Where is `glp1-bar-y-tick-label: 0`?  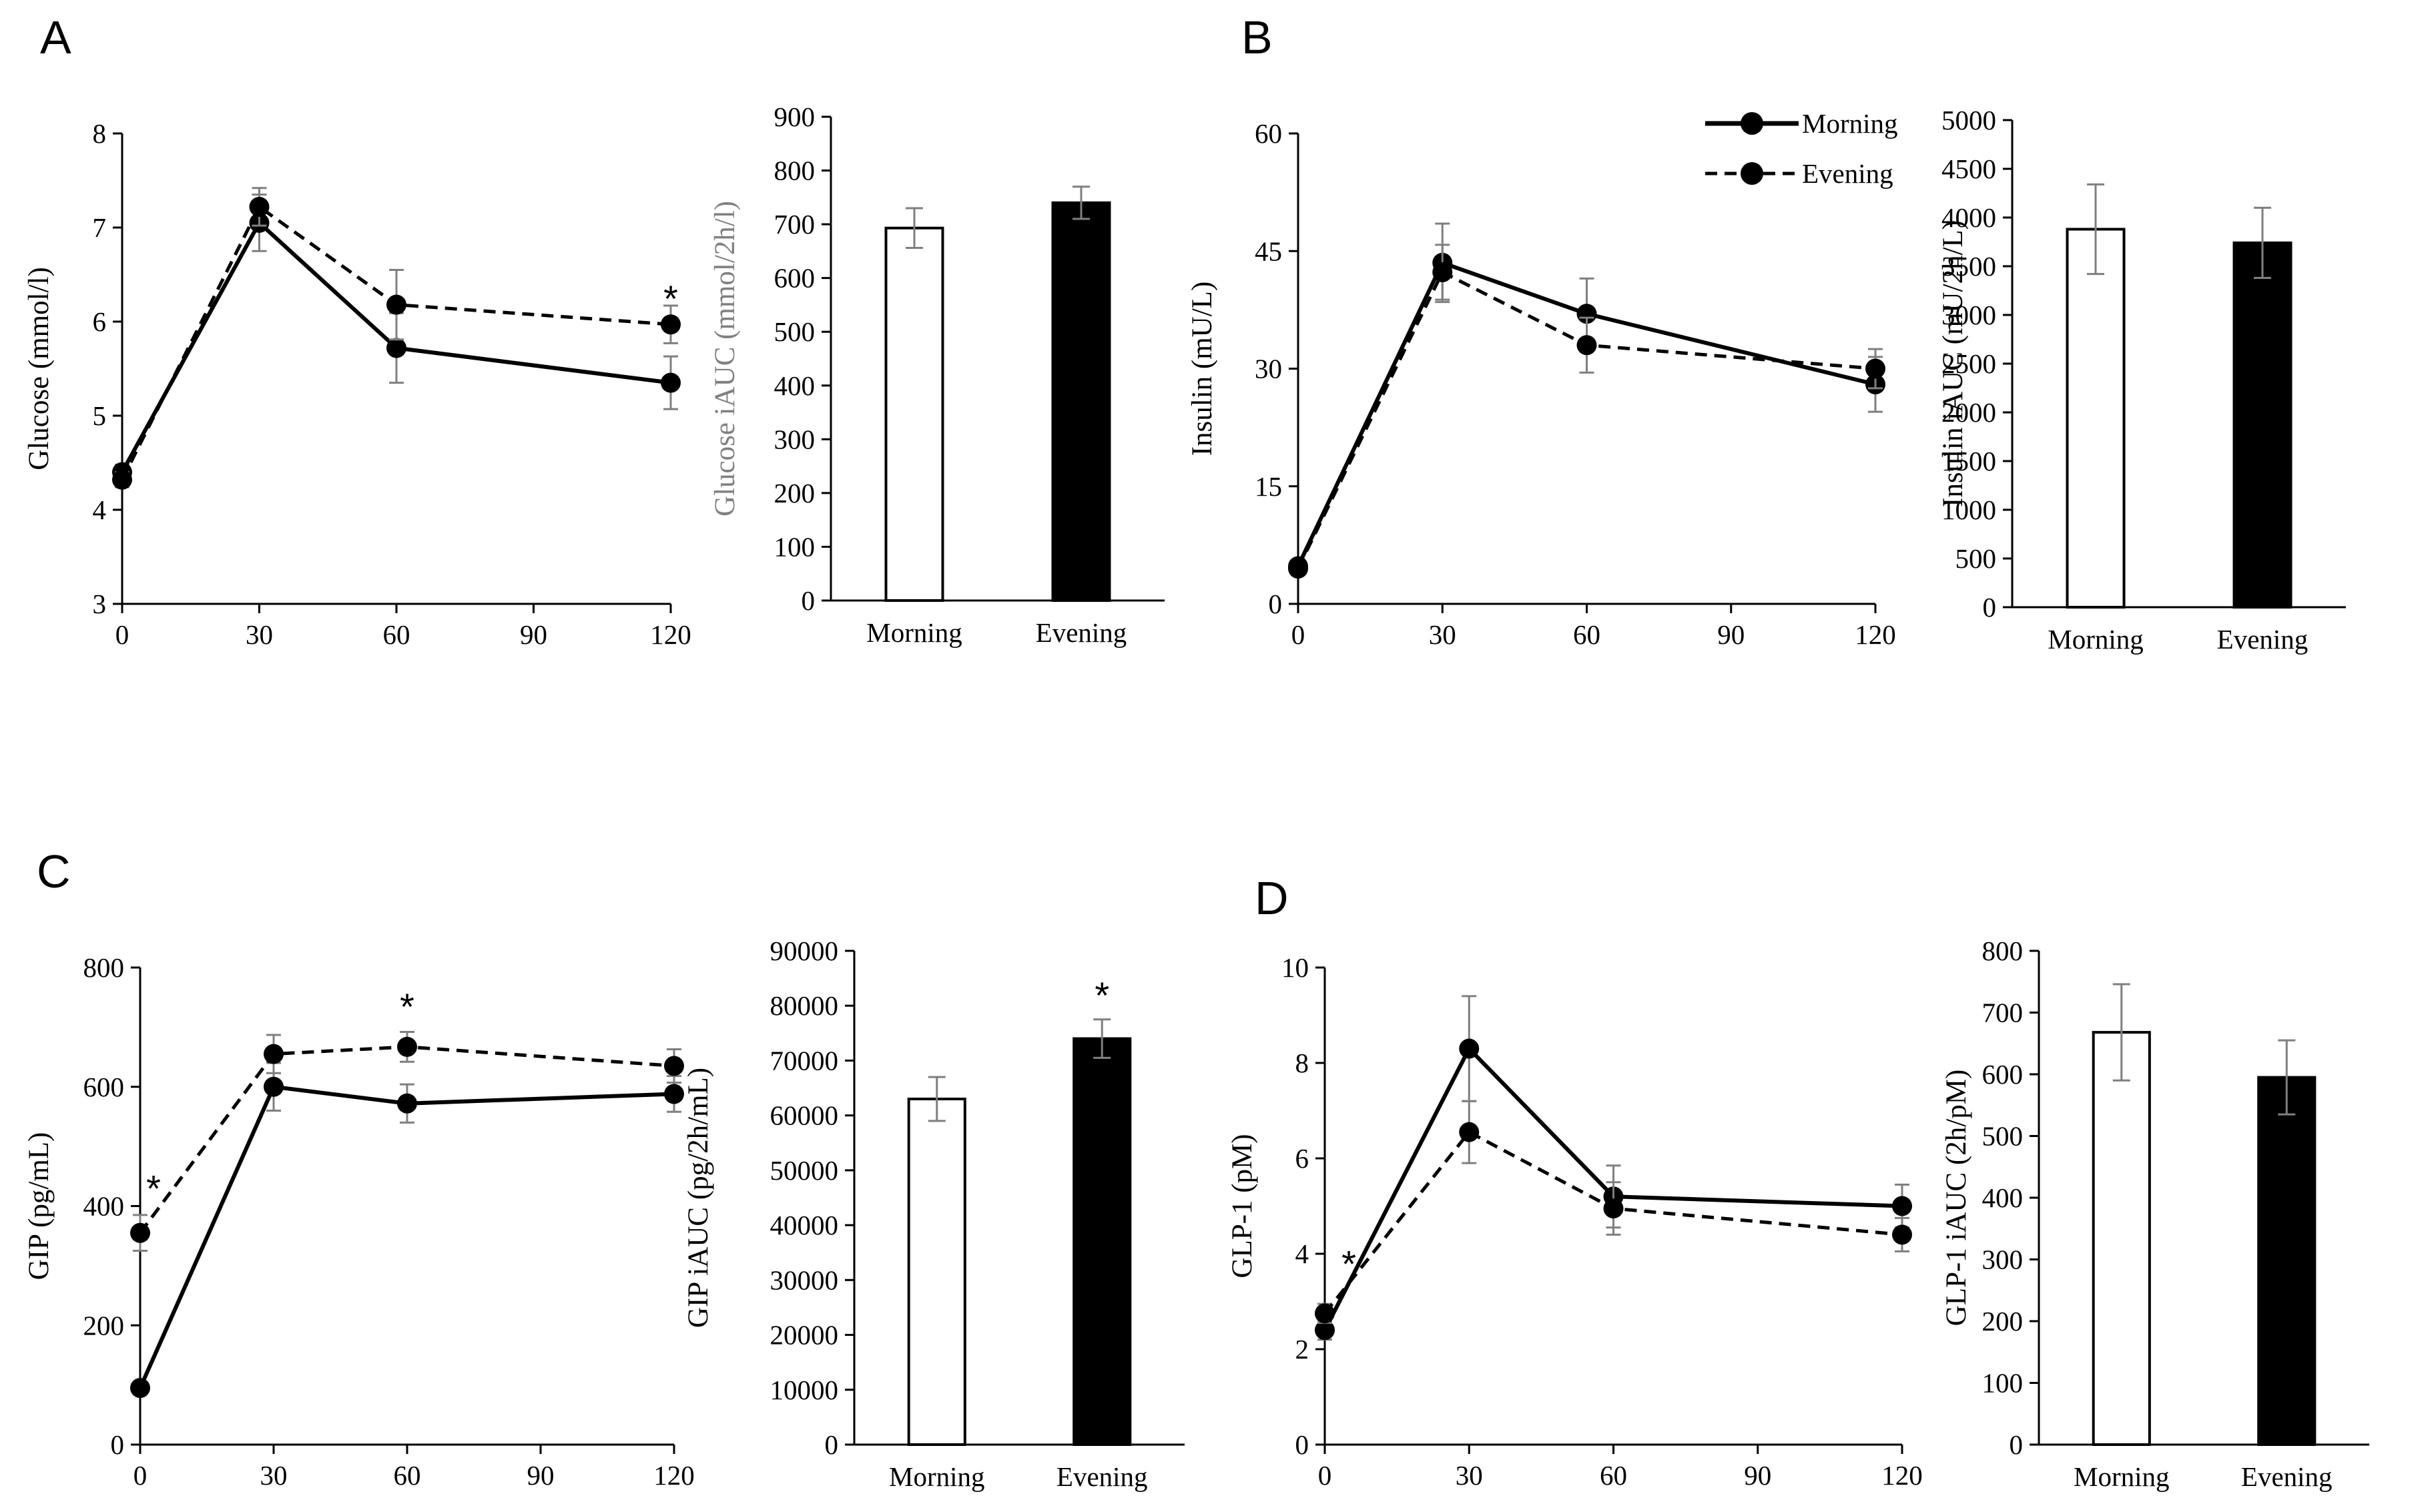
glp1-bar-y-tick-label: 0 is located at coordinates (2017, 1444).